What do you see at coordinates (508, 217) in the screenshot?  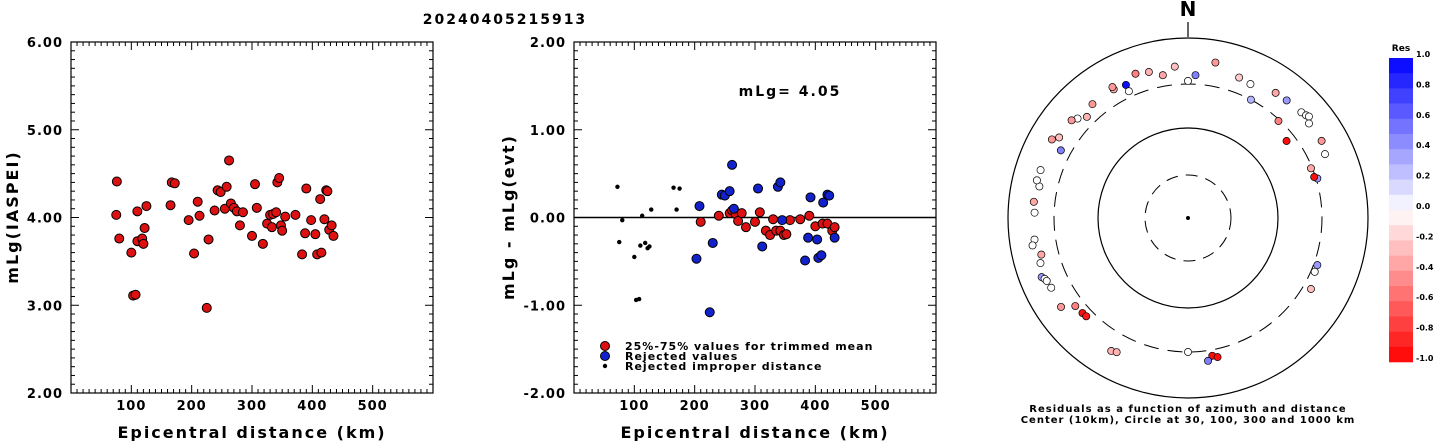 I see `plot2-y-axis-label: mLg - mLg(evt)` at bounding box center [508, 217].